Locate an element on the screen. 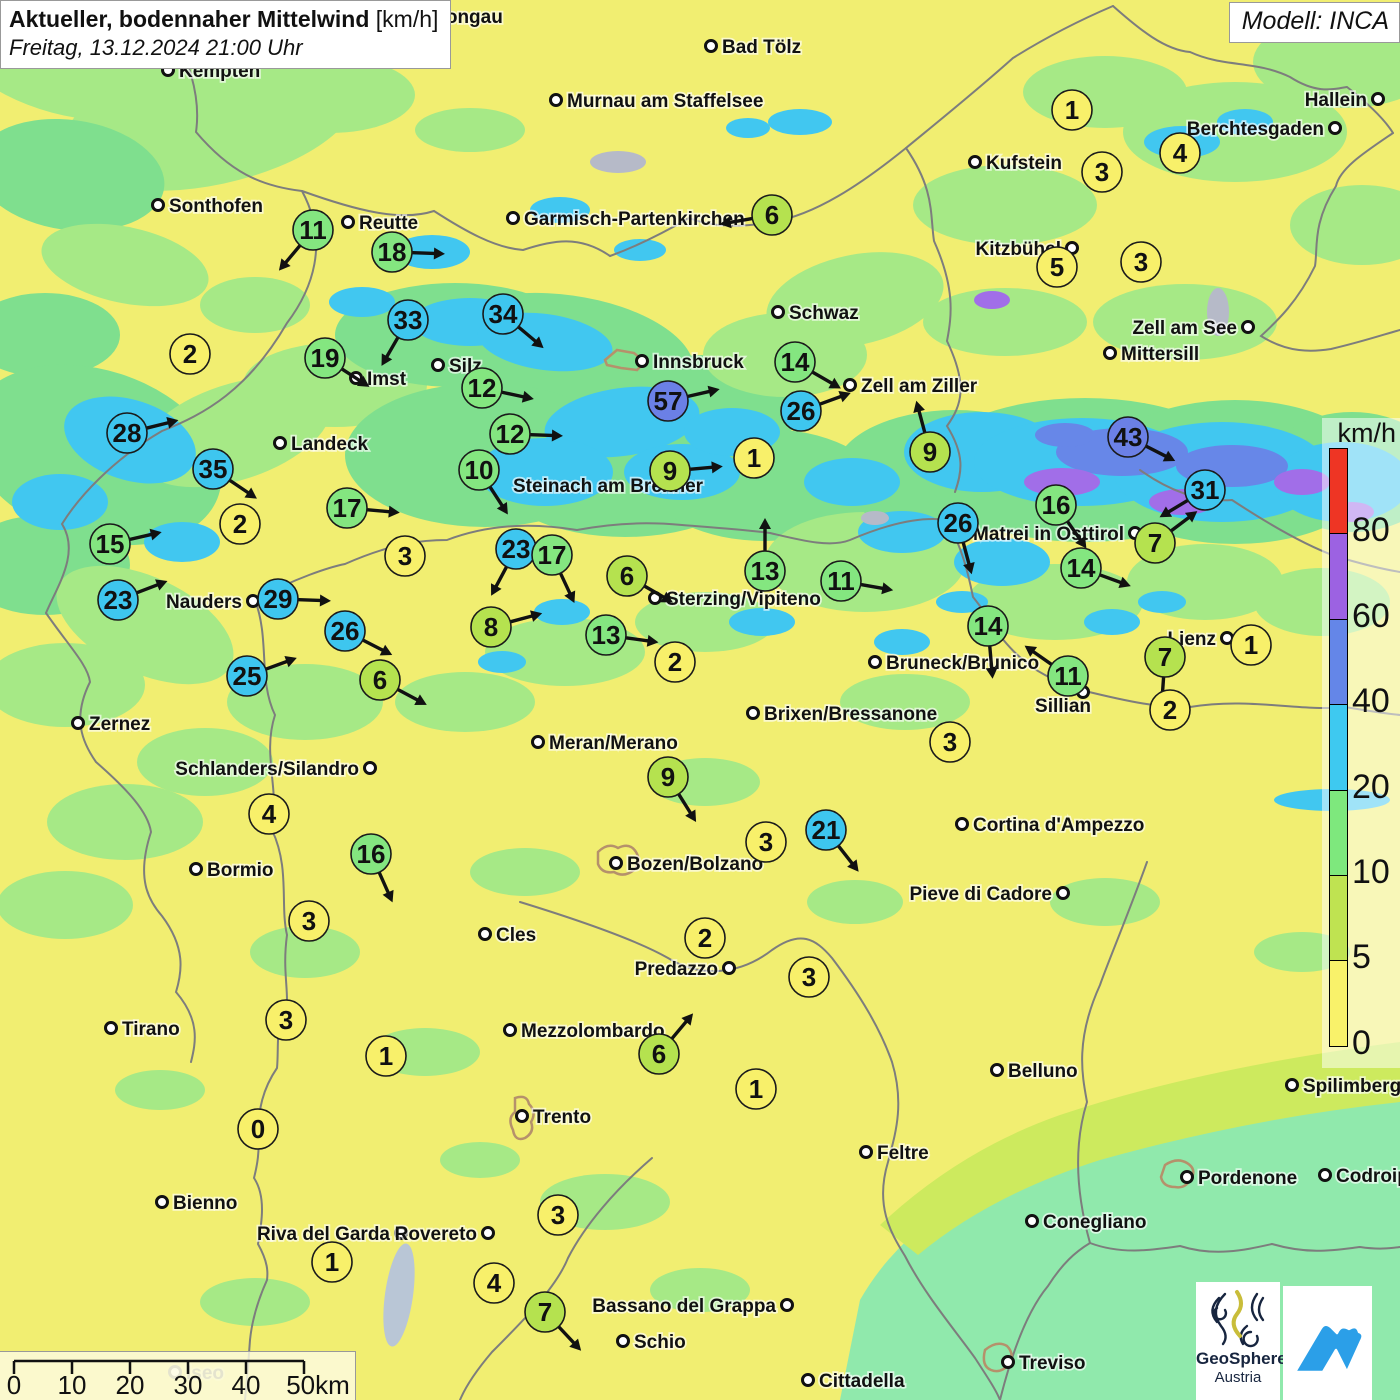  wind-speed-value: 31 is located at coordinates (1205, 490).